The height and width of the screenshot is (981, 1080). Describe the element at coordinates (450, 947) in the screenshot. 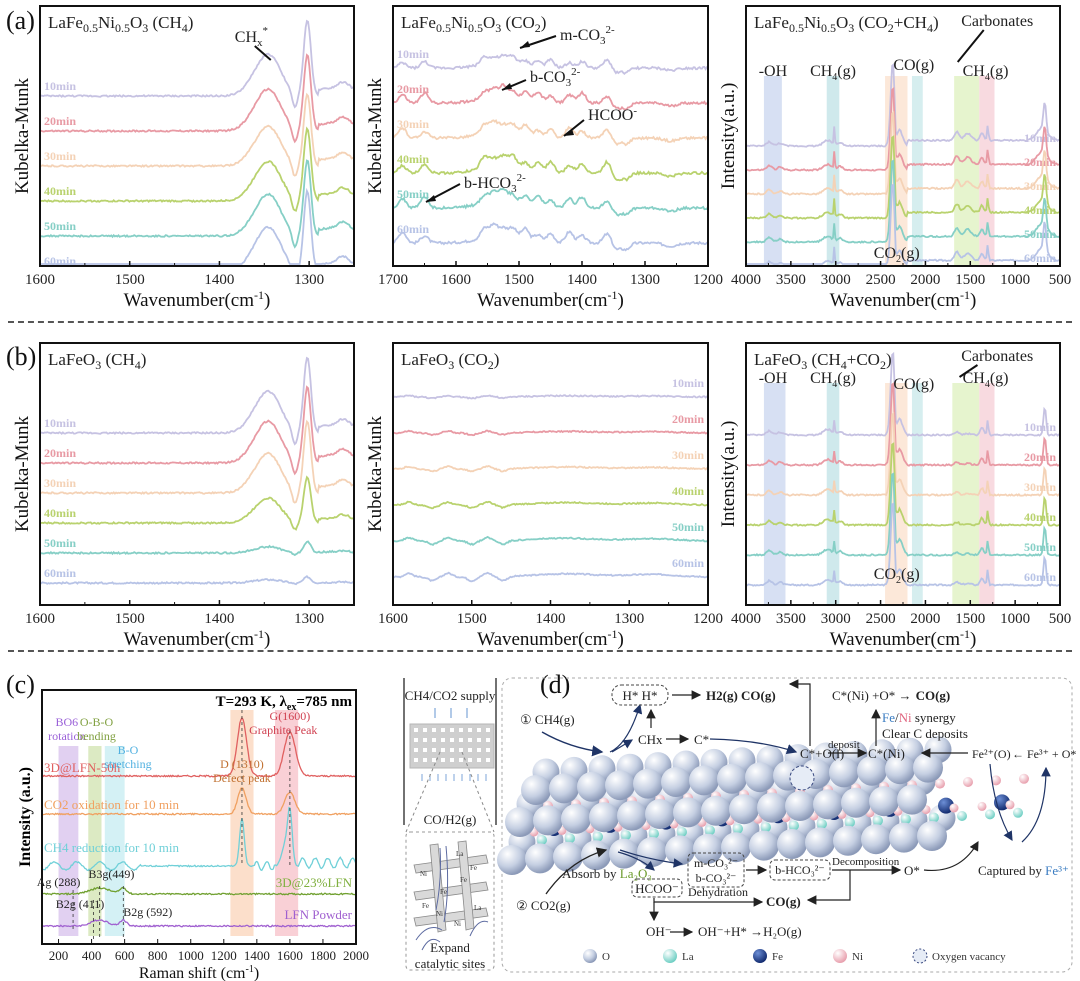

I see `expand-label-1: Expand` at that location.